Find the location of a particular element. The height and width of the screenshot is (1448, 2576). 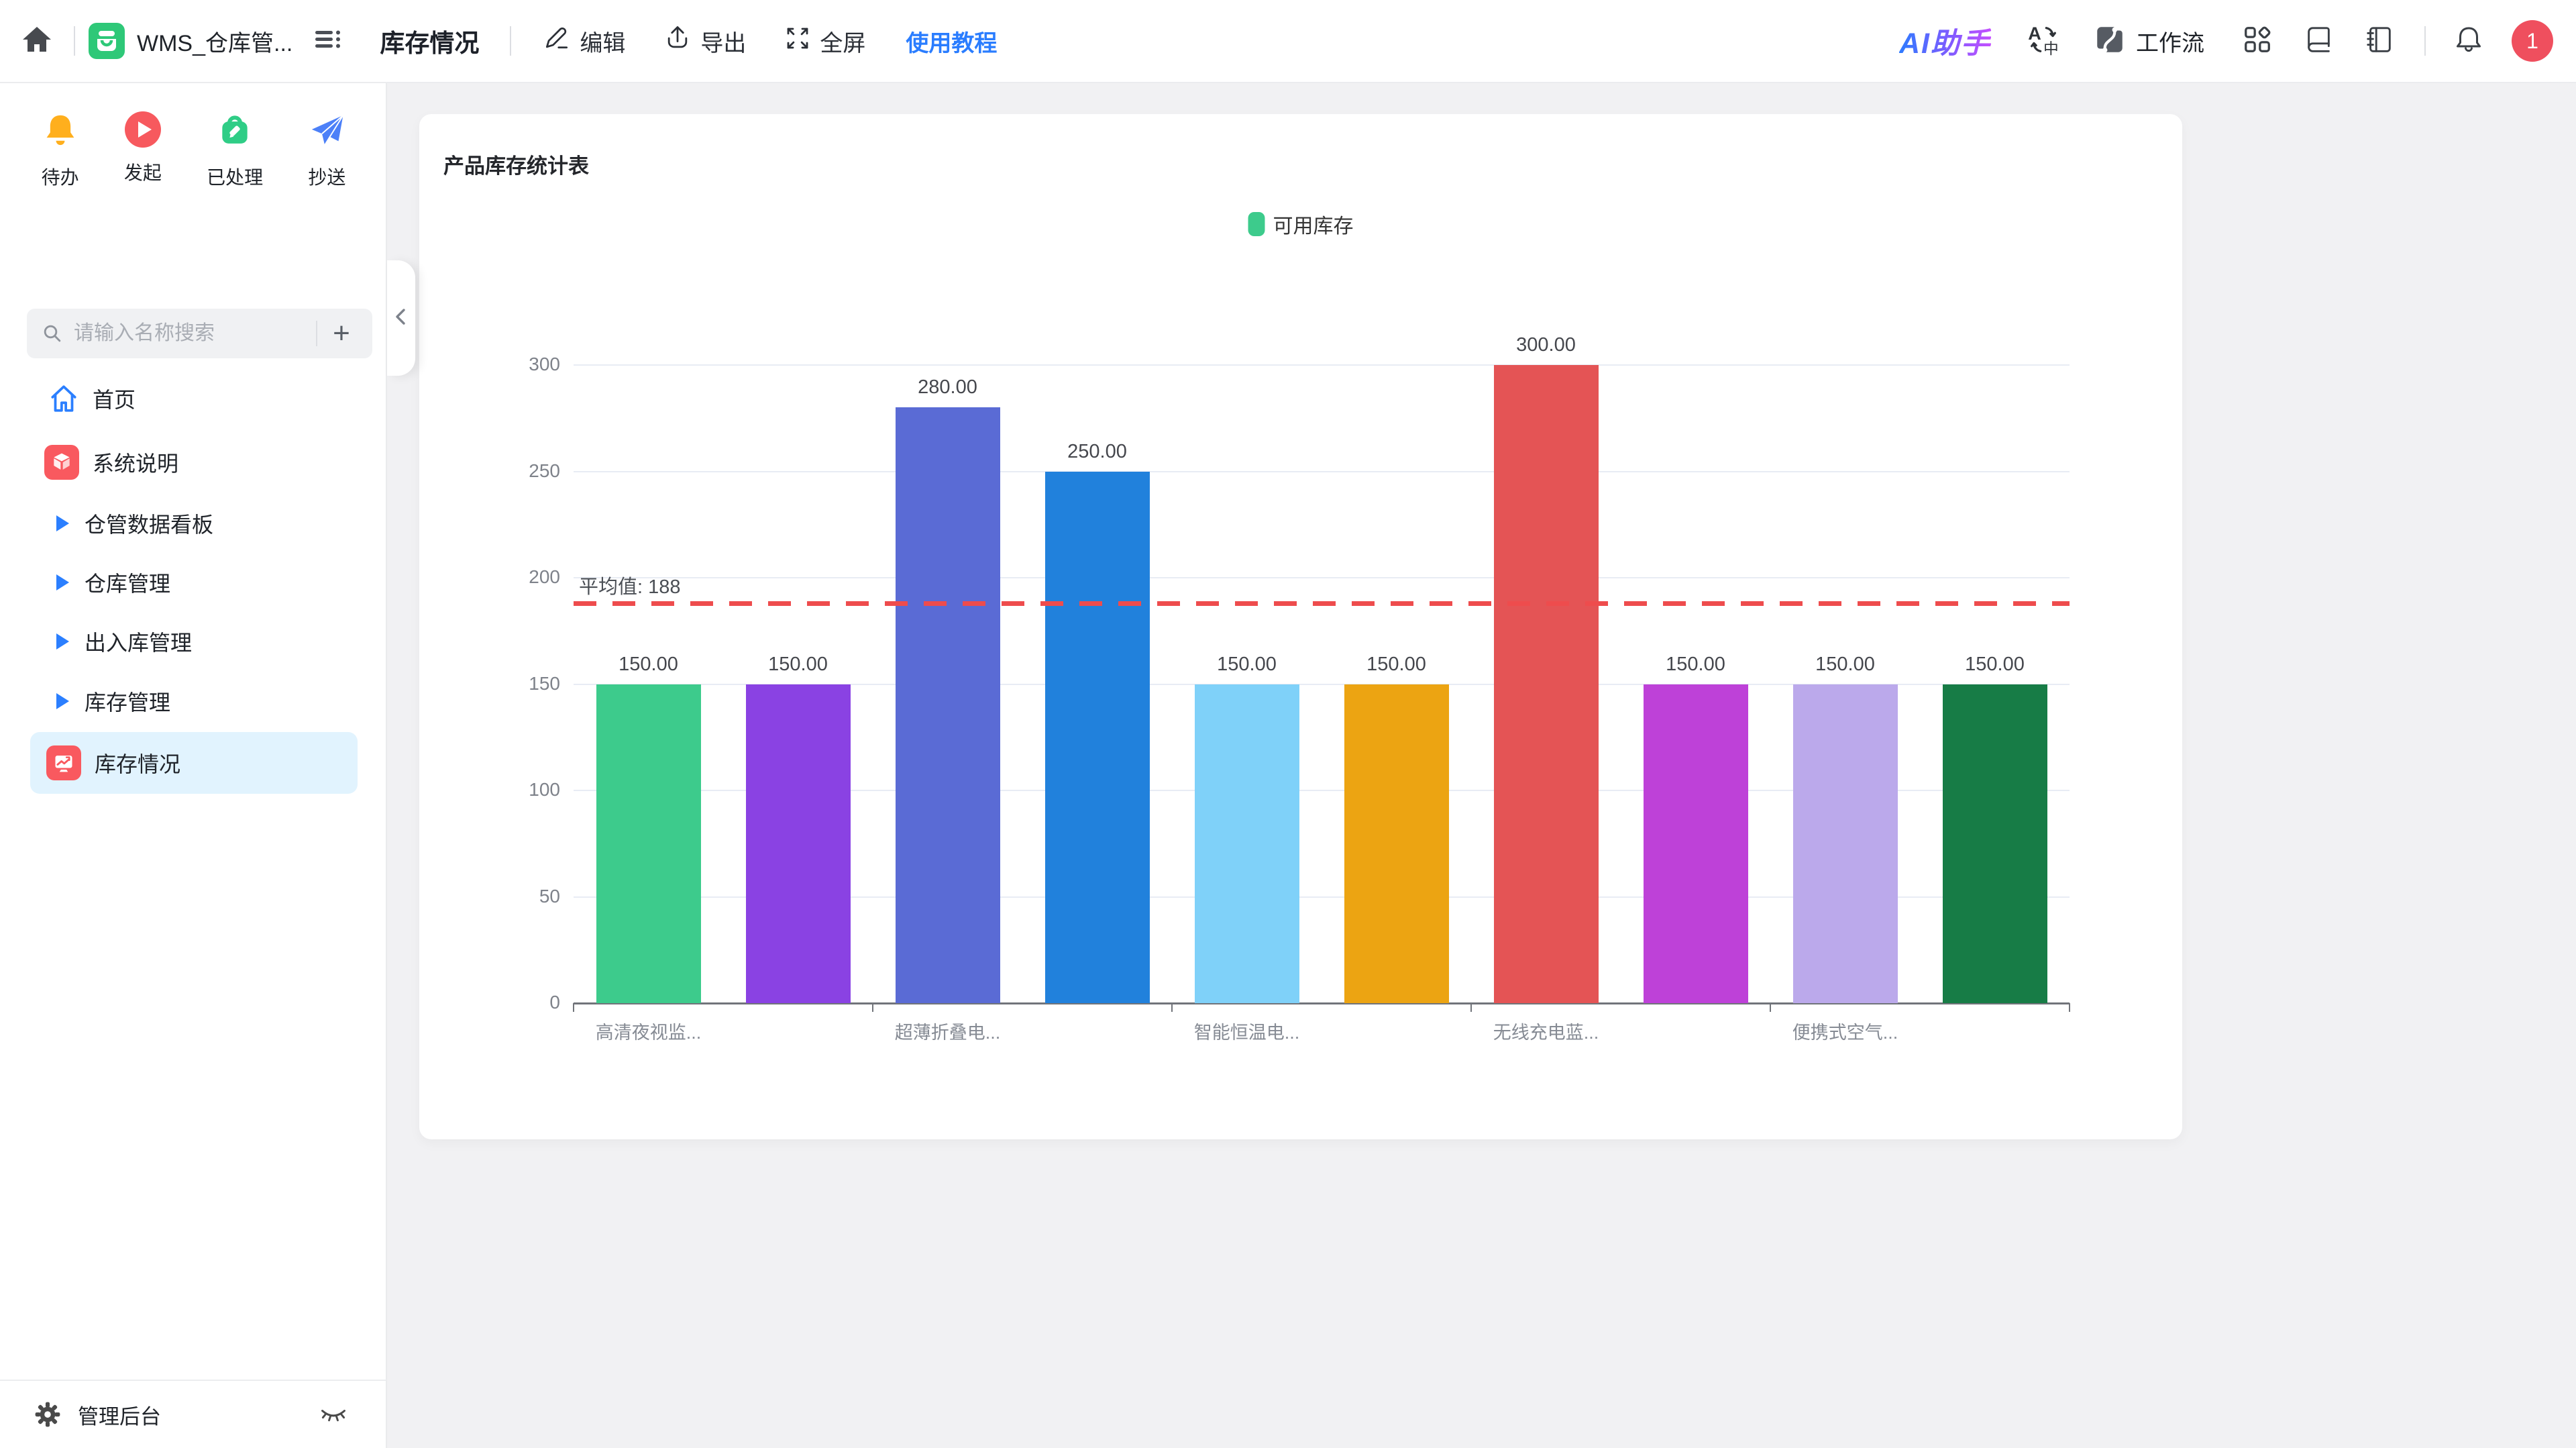

fullscreen-button: 全屏 is located at coordinates (824, 41).